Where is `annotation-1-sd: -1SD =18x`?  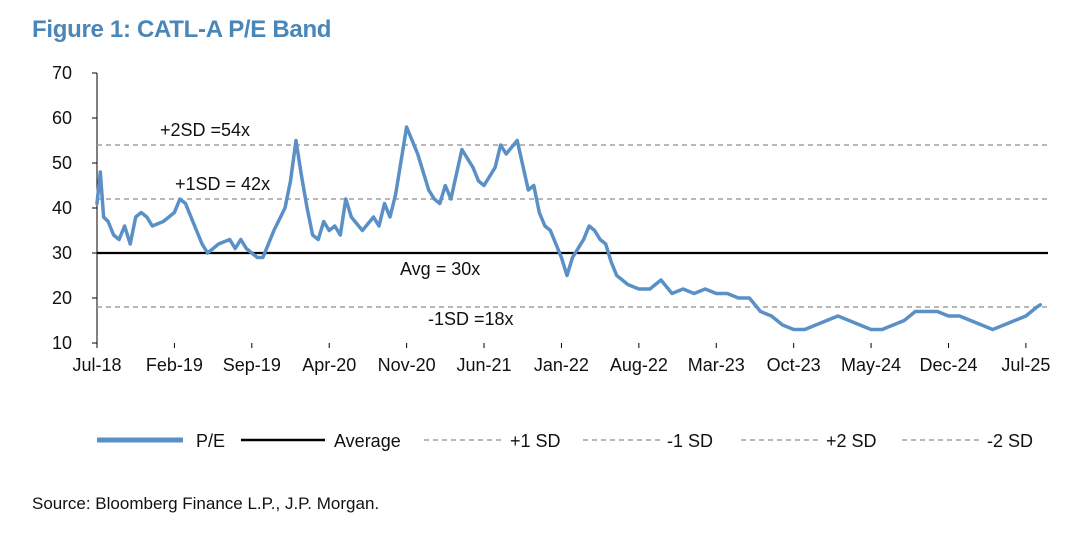 annotation-1-sd: -1SD =18x is located at coordinates (471, 319).